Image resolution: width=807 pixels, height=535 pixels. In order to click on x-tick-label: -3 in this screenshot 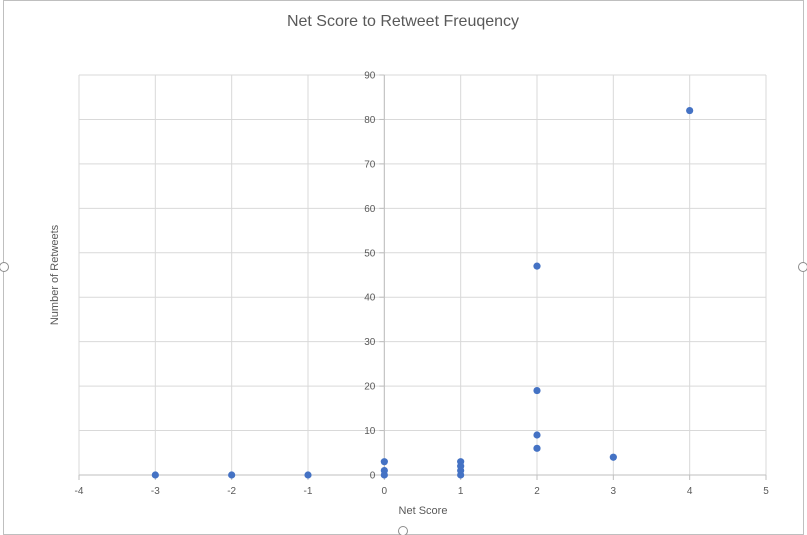, I will do `click(155, 491)`.